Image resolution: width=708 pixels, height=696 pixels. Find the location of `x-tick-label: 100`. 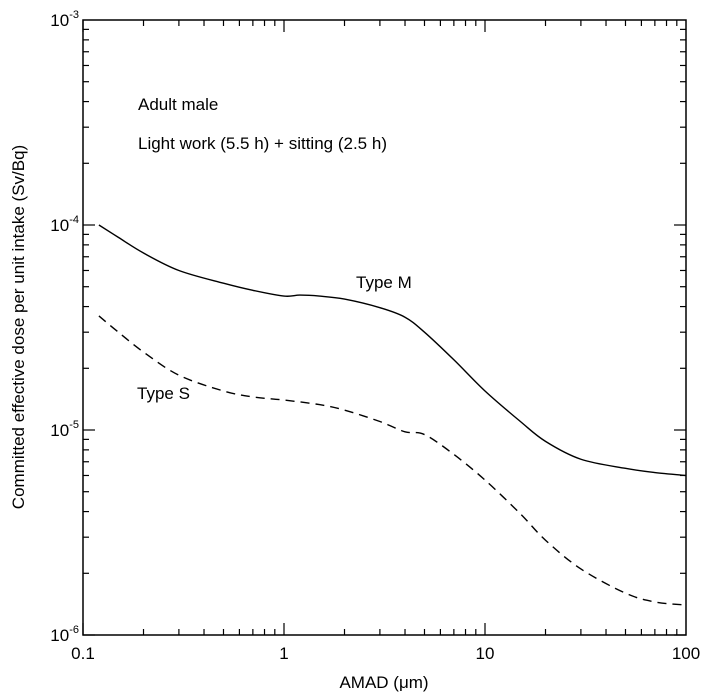

x-tick-label: 100 is located at coordinates (686, 653).